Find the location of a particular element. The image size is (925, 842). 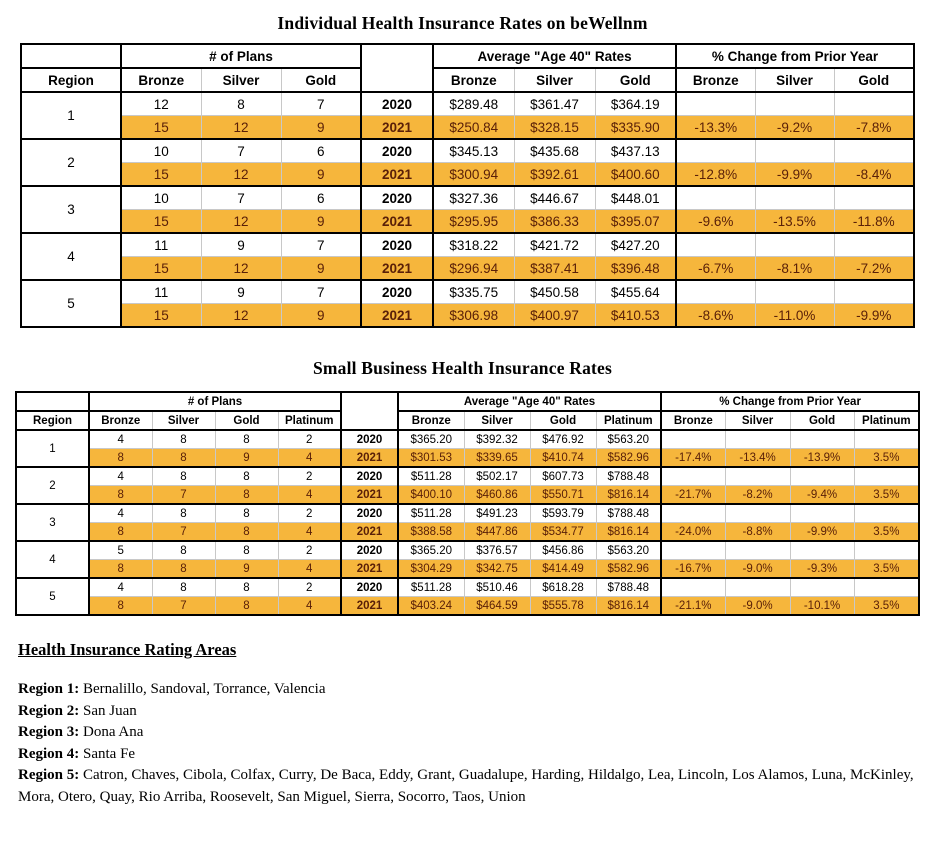

change-cell: -24.0% is located at coordinates (693, 532).